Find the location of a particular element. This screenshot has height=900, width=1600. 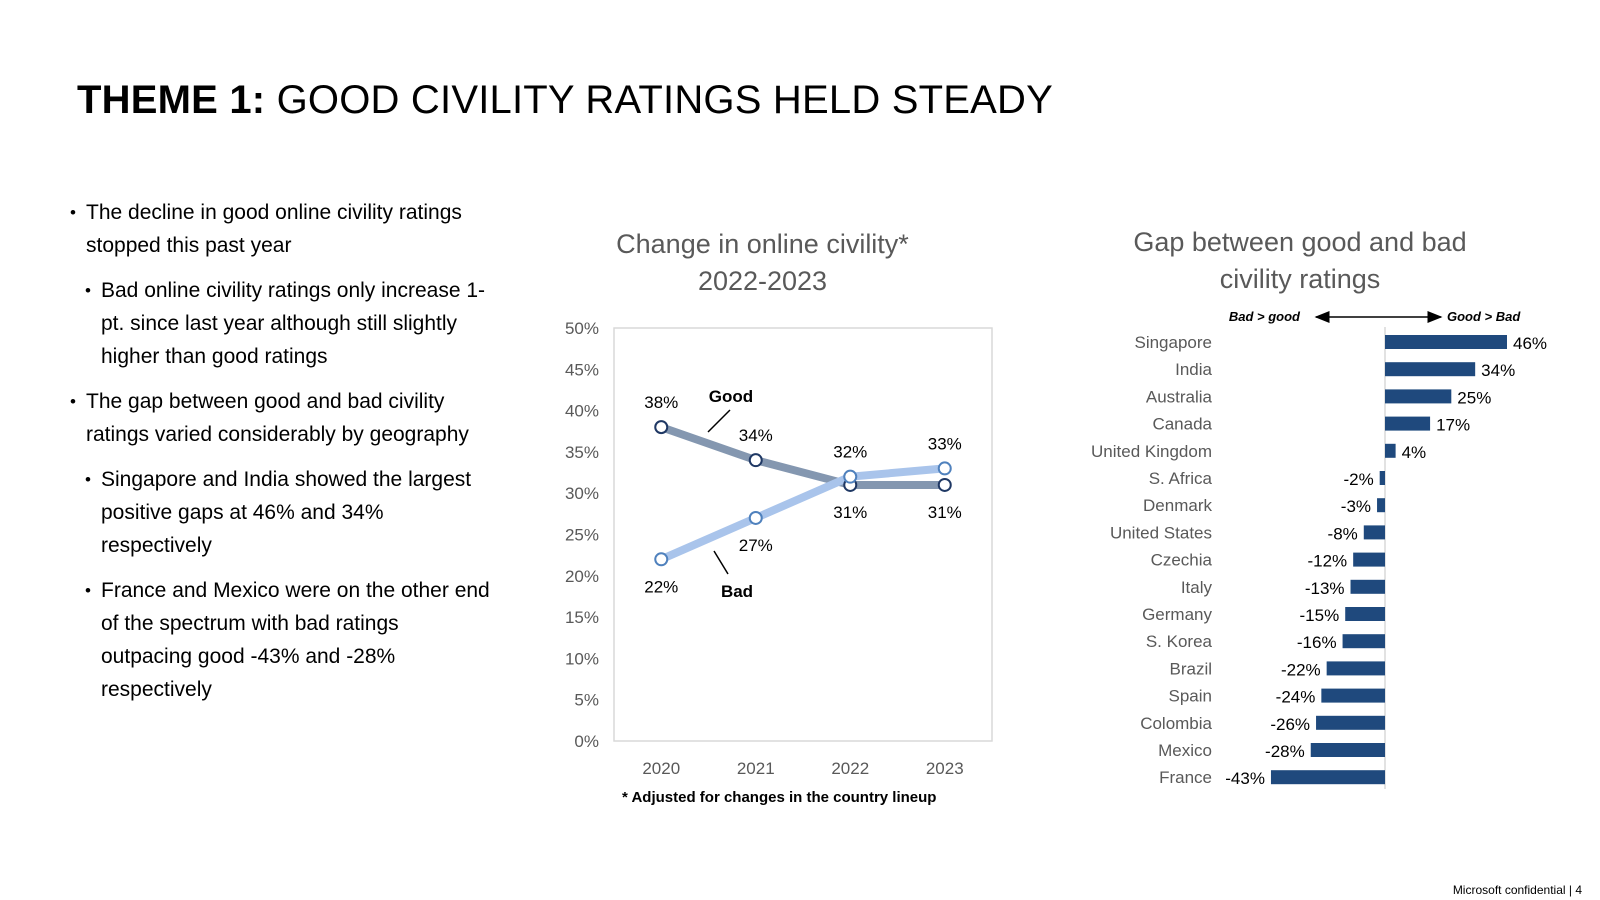

y-tick-label: 5% is located at coordinates (586, 700).